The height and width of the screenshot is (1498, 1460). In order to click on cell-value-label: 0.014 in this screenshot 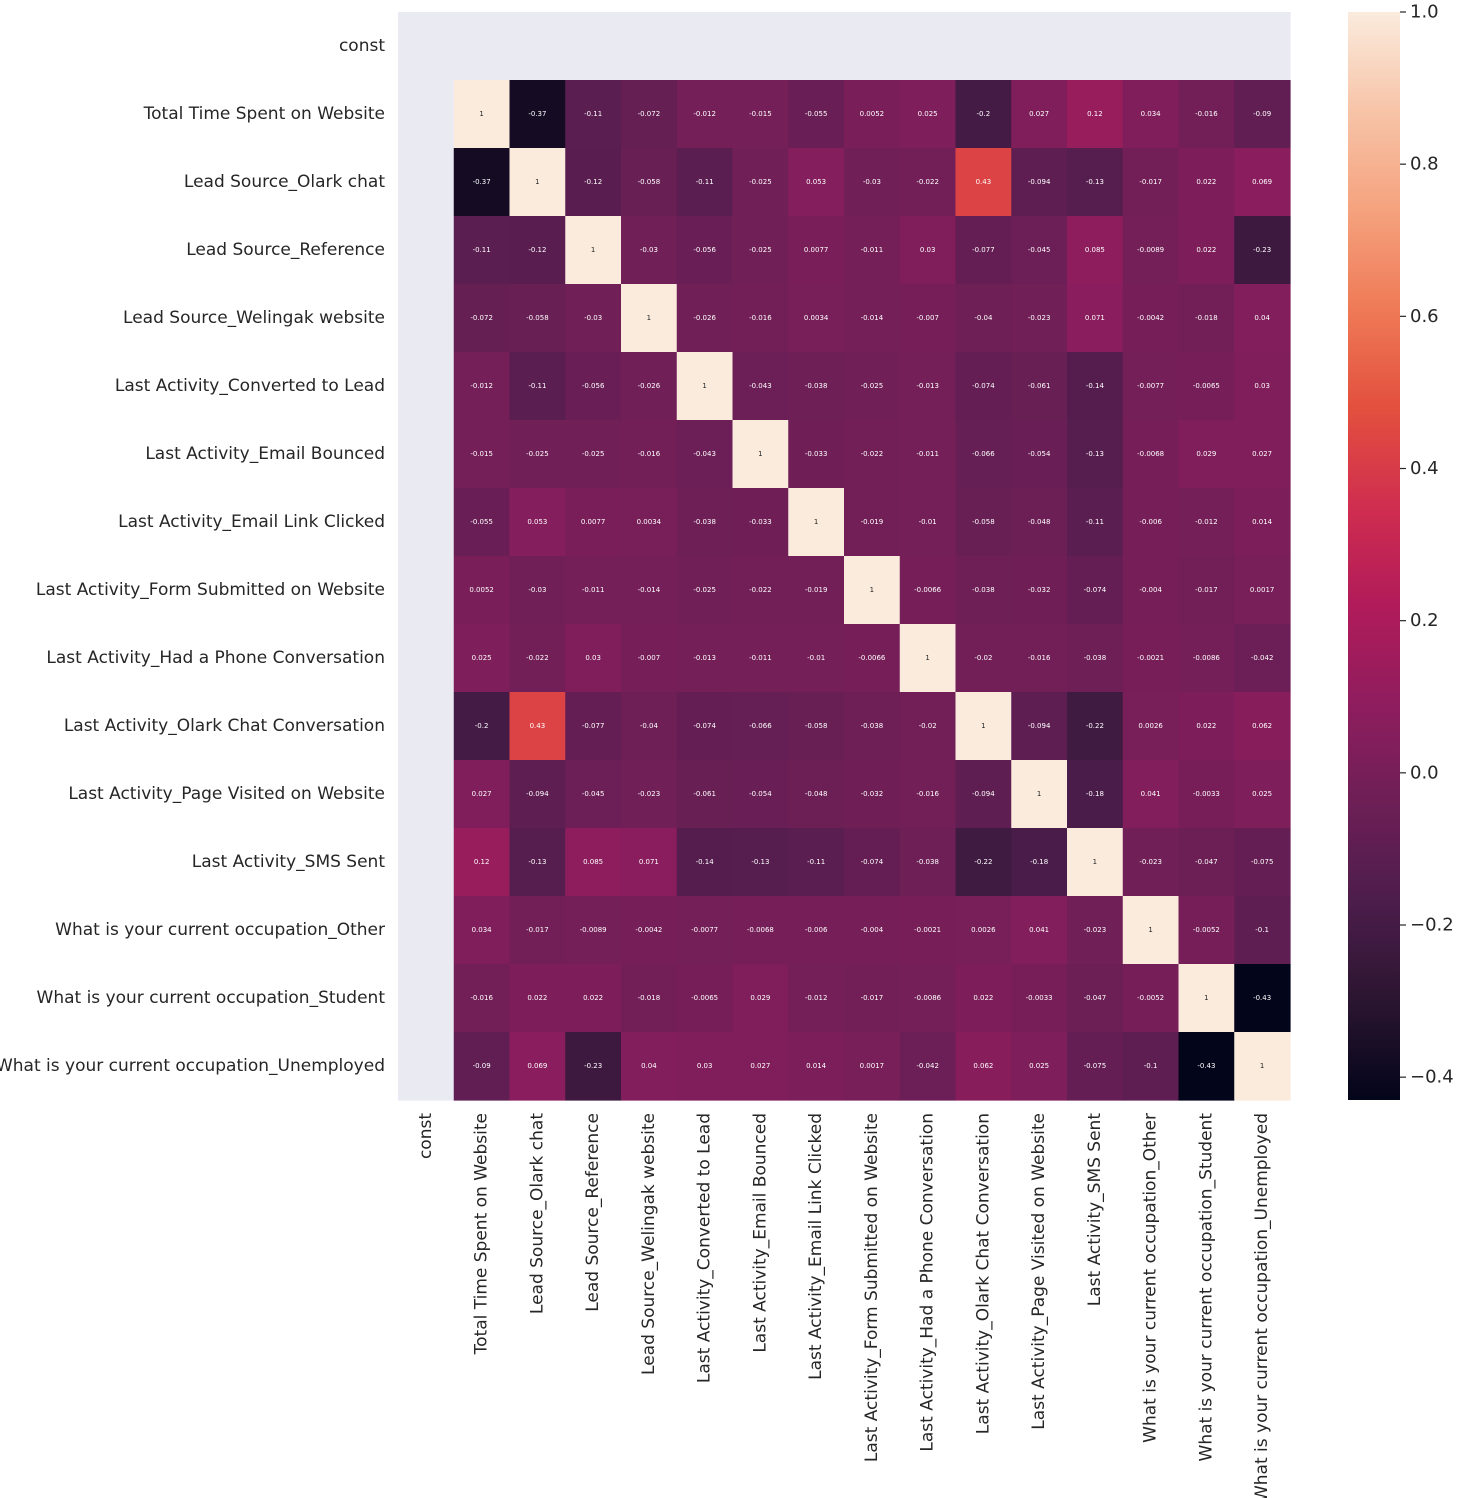, I will do `click(816, 1066)`.